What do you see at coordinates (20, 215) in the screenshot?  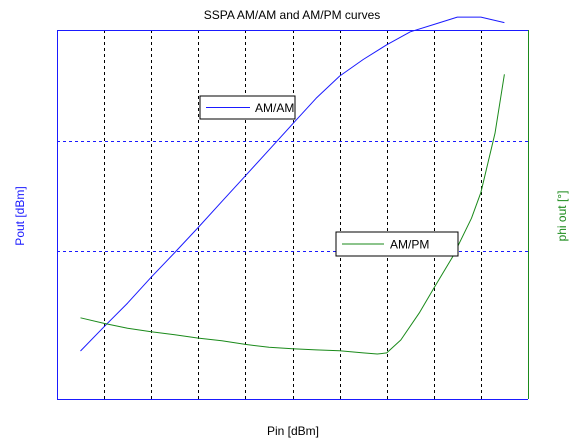 I see `y-axis-left-label: Pout [dBm]` at bounding box center [20, 215].